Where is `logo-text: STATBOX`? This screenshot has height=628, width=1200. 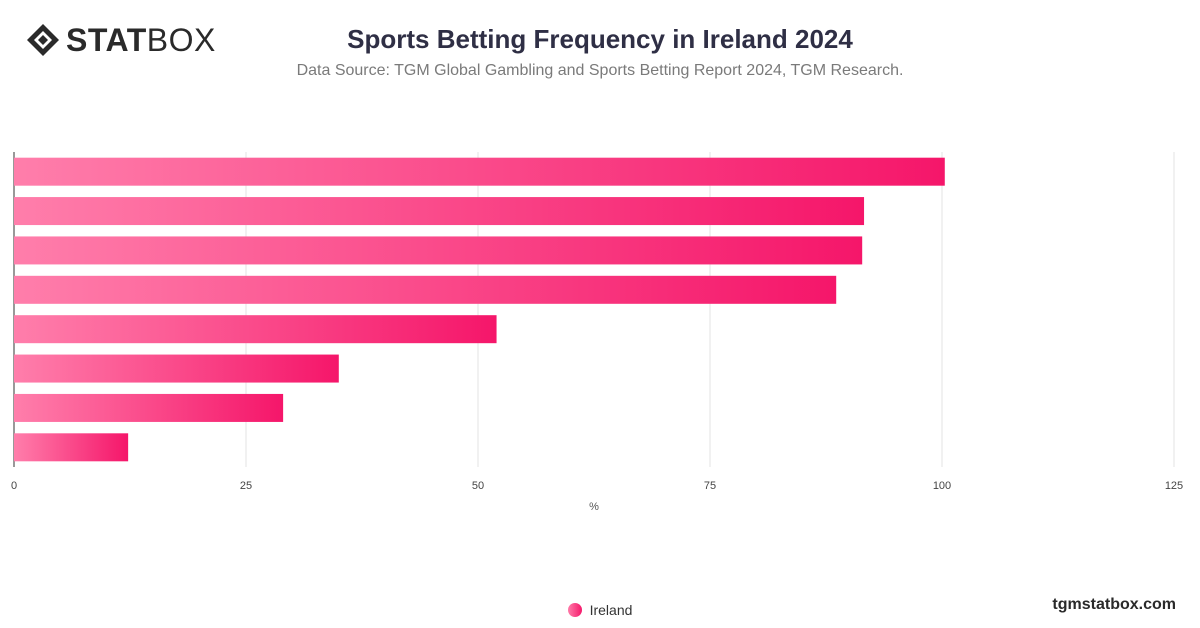 logo-text: STATBOX is located at coordinates (141, 40).